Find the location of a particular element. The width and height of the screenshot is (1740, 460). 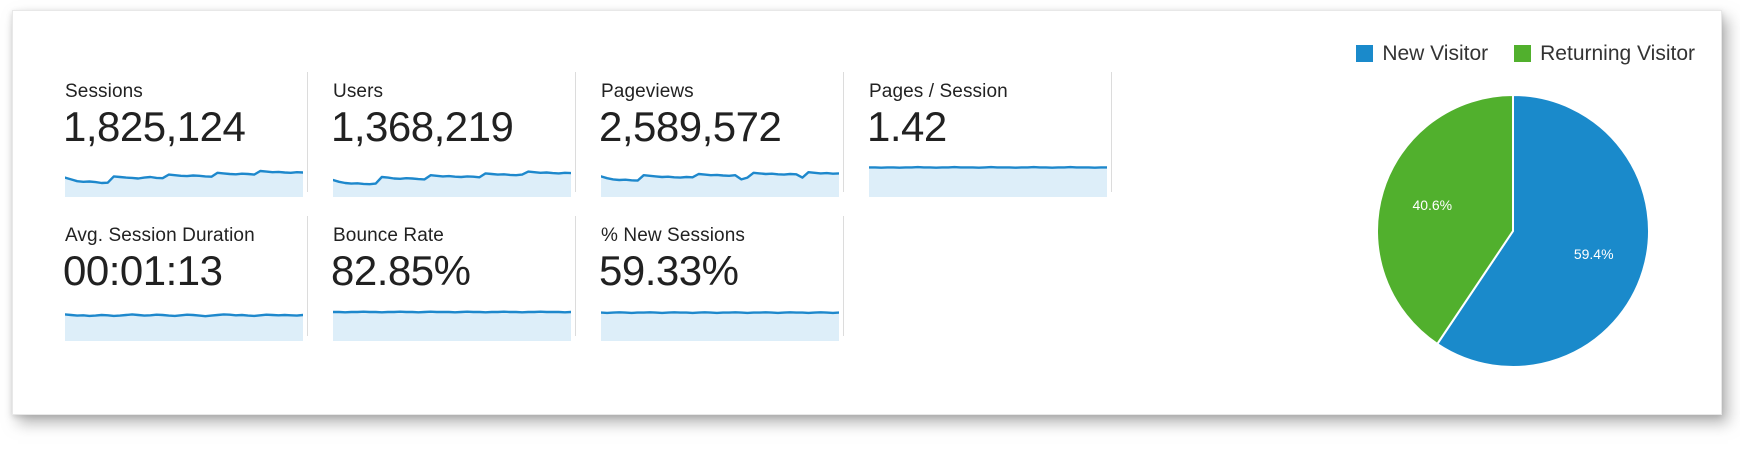

metric-value: 59.33% is located at coordinates (669, 270).